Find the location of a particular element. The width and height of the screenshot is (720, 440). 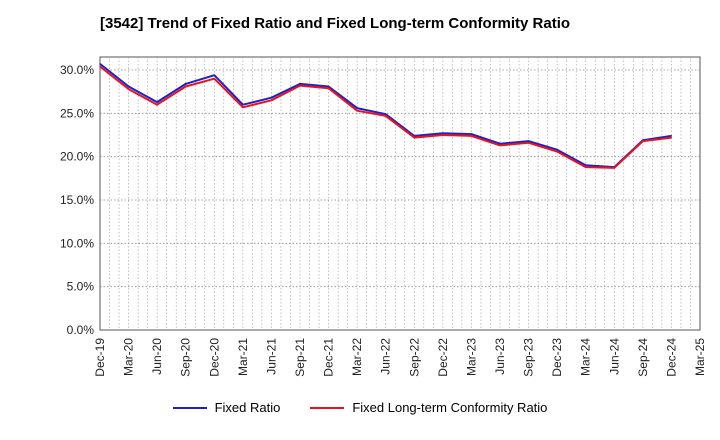

x-tick-label: Mar-21 is located at coordinates (243, 357).